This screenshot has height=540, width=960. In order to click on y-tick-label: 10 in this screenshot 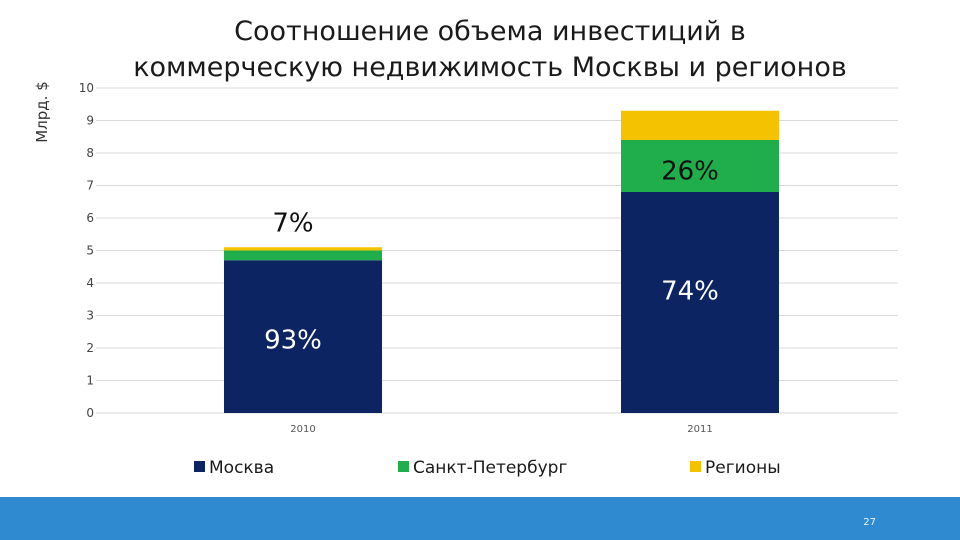, I will do `click(86, 88)`.